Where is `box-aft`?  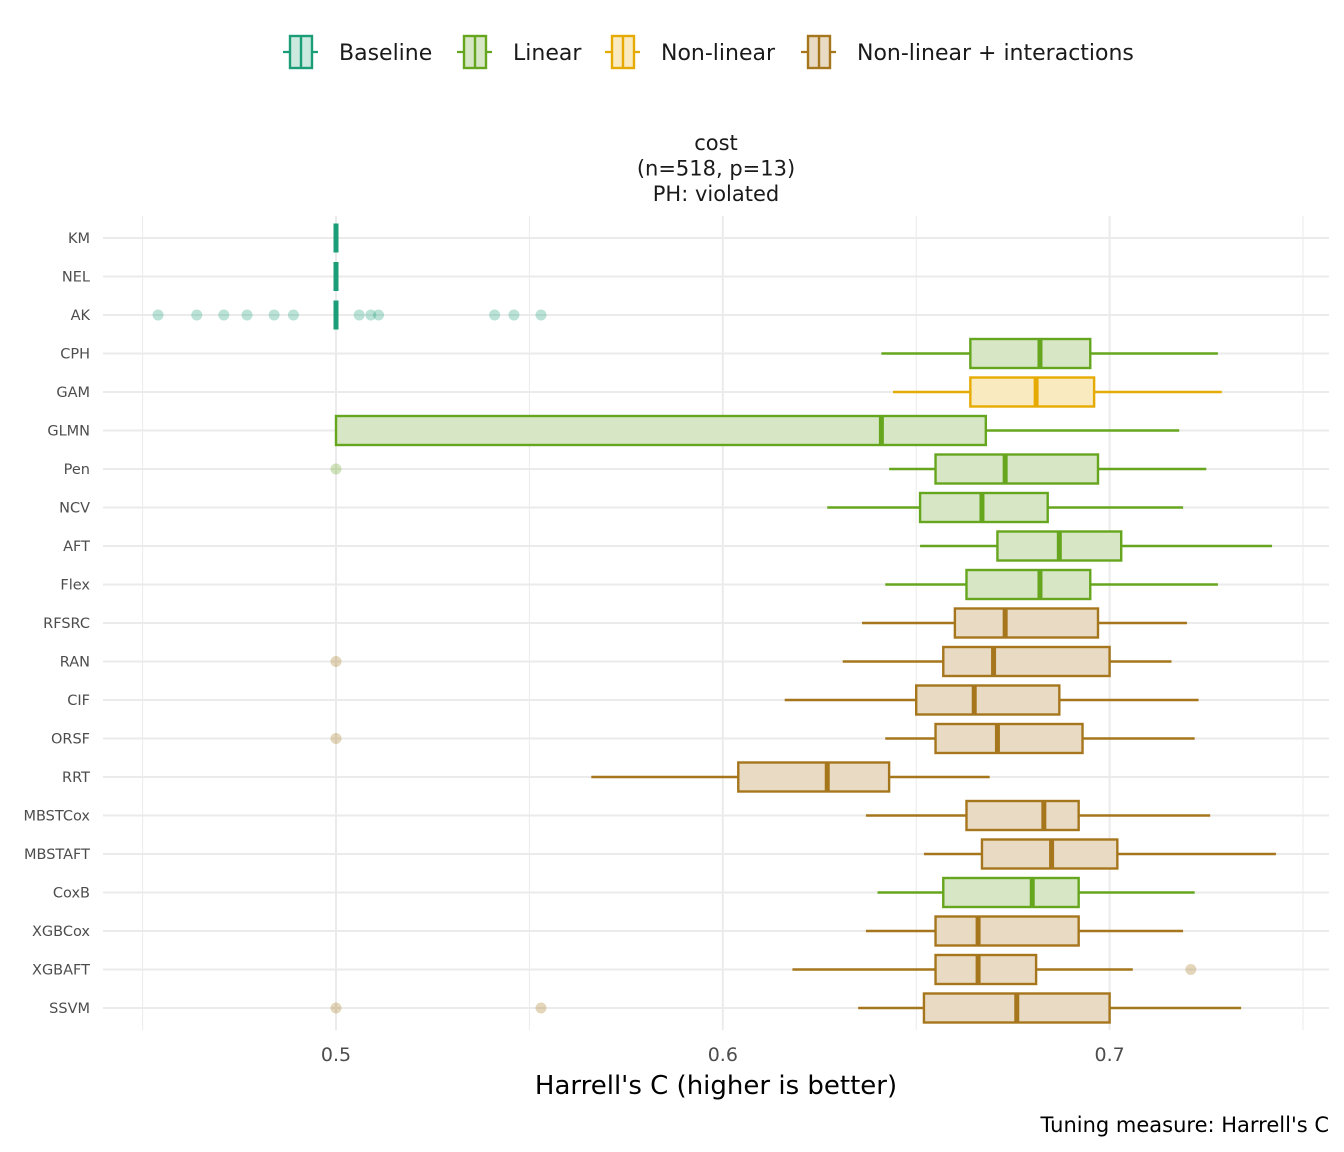 box-aft is located at coordinates (1096, 546).